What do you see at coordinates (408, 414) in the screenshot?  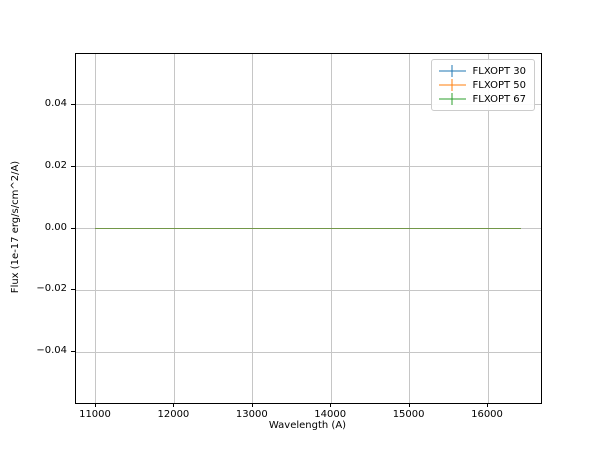 I see `x-tick-label: 15000` at bounding box center [408, 414].